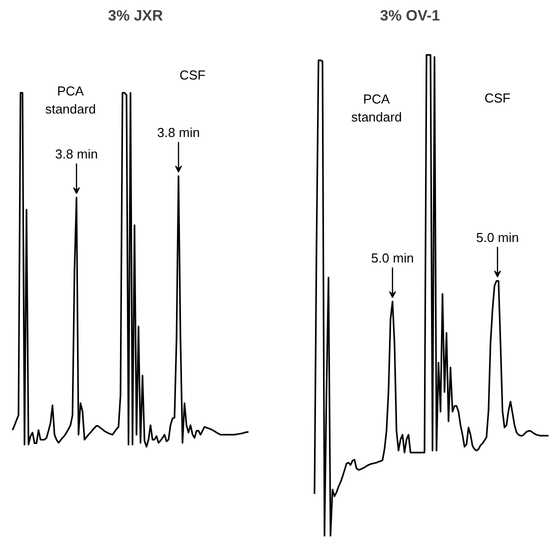 This screenshot has width=549, height=547. I want to click on chart-title: 3% JXR, so click(136, 16).